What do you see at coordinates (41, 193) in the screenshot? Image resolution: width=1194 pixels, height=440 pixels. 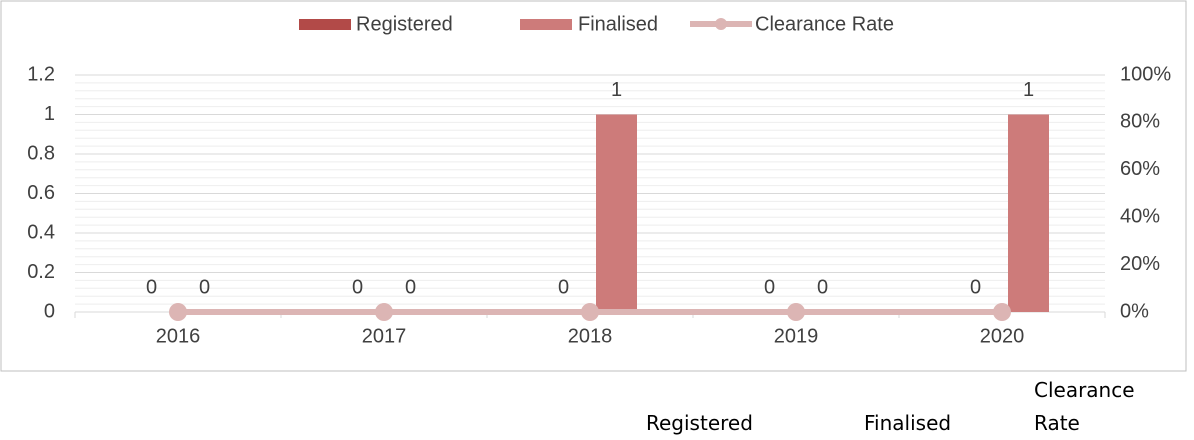 I see `y-tick-label: 0.6` at bounding box center [41, 193].